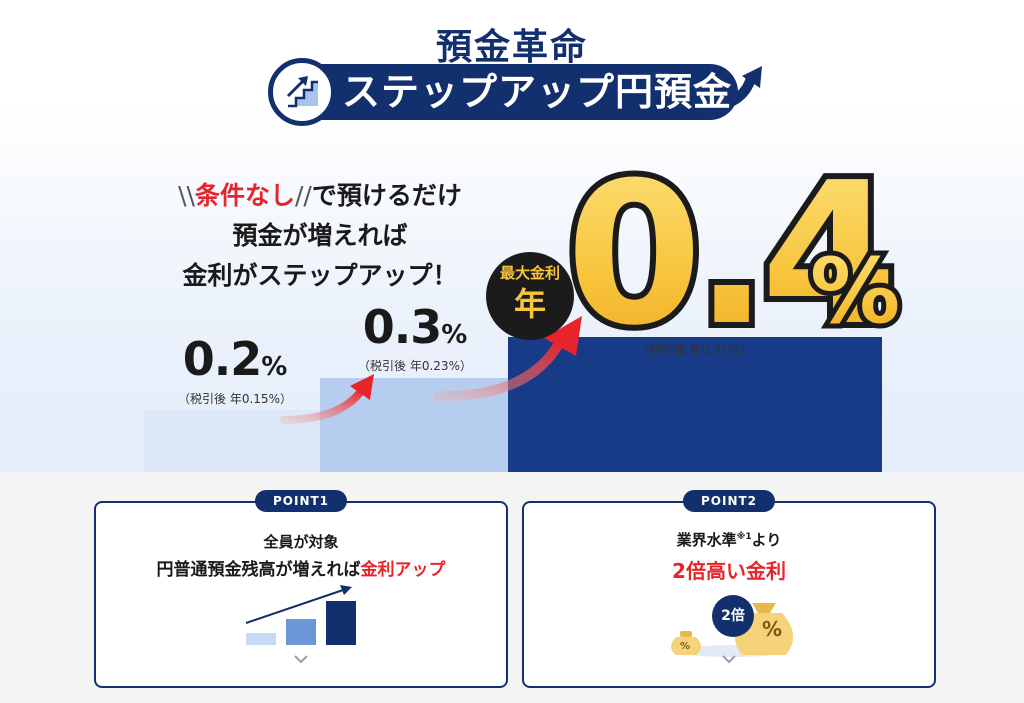 This screenshot has width=1024, height=703. I want to click on max-rate-unit: %, so click(855, 291).